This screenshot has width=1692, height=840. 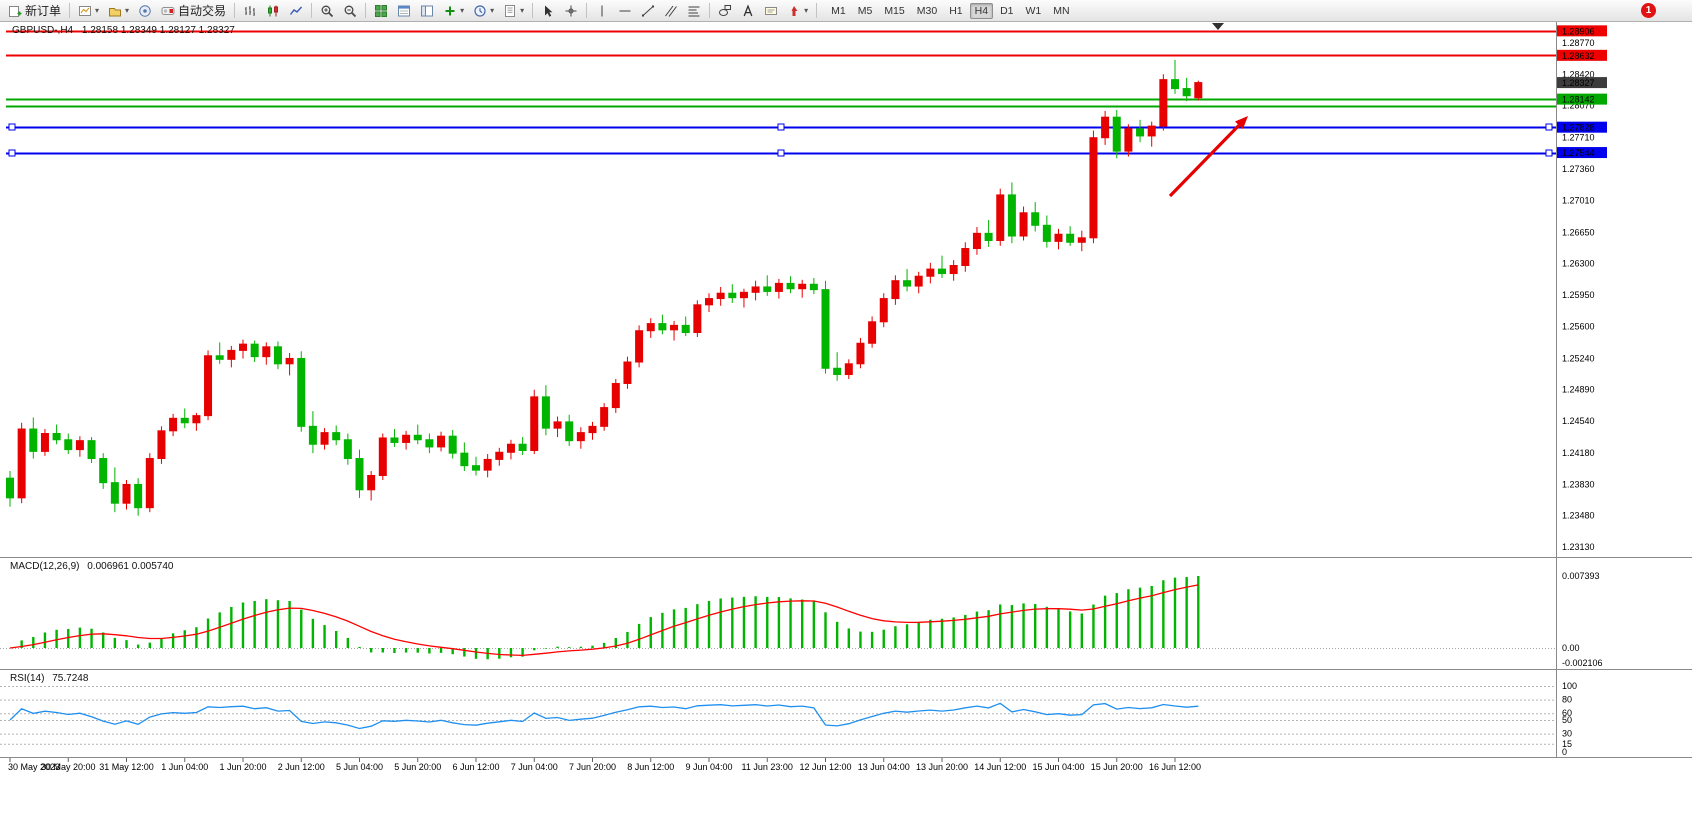 I want to click on svg-text: 1.25240, so click(x=1578, y=358).